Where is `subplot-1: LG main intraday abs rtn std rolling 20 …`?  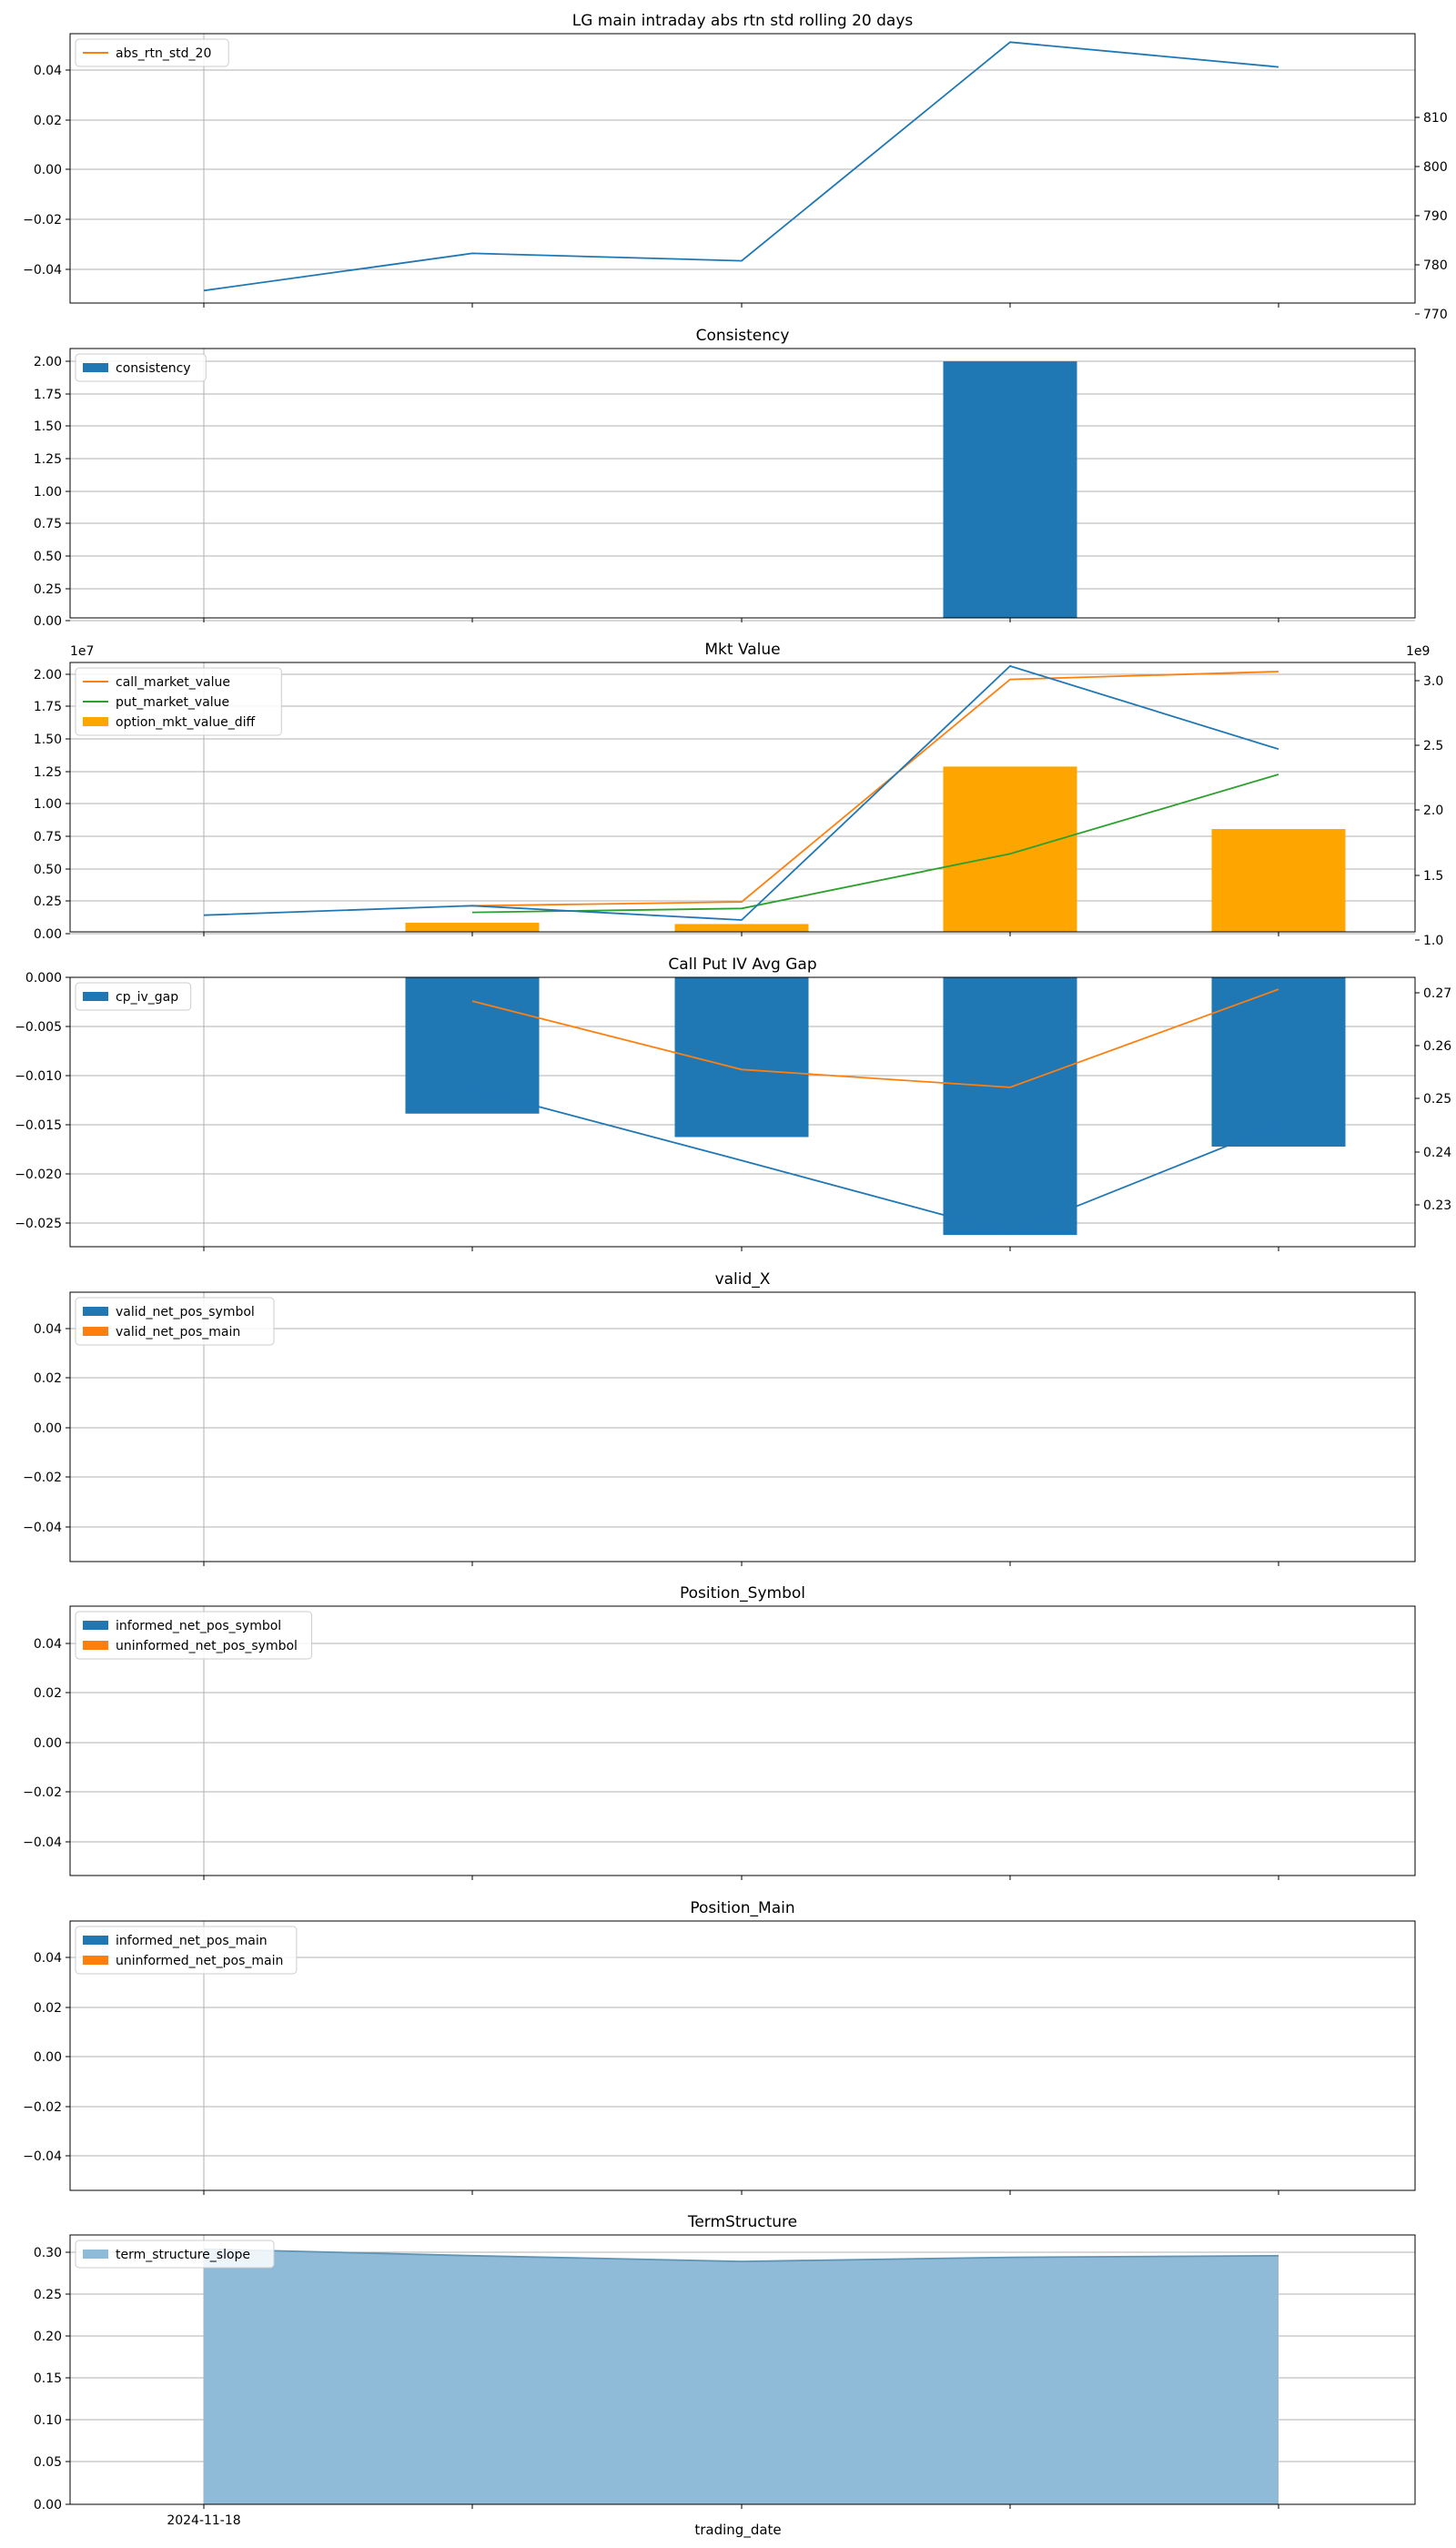
subplot-1: LG main intraday abs rtn std rolling 20 … is located at coordinates (736, 167).